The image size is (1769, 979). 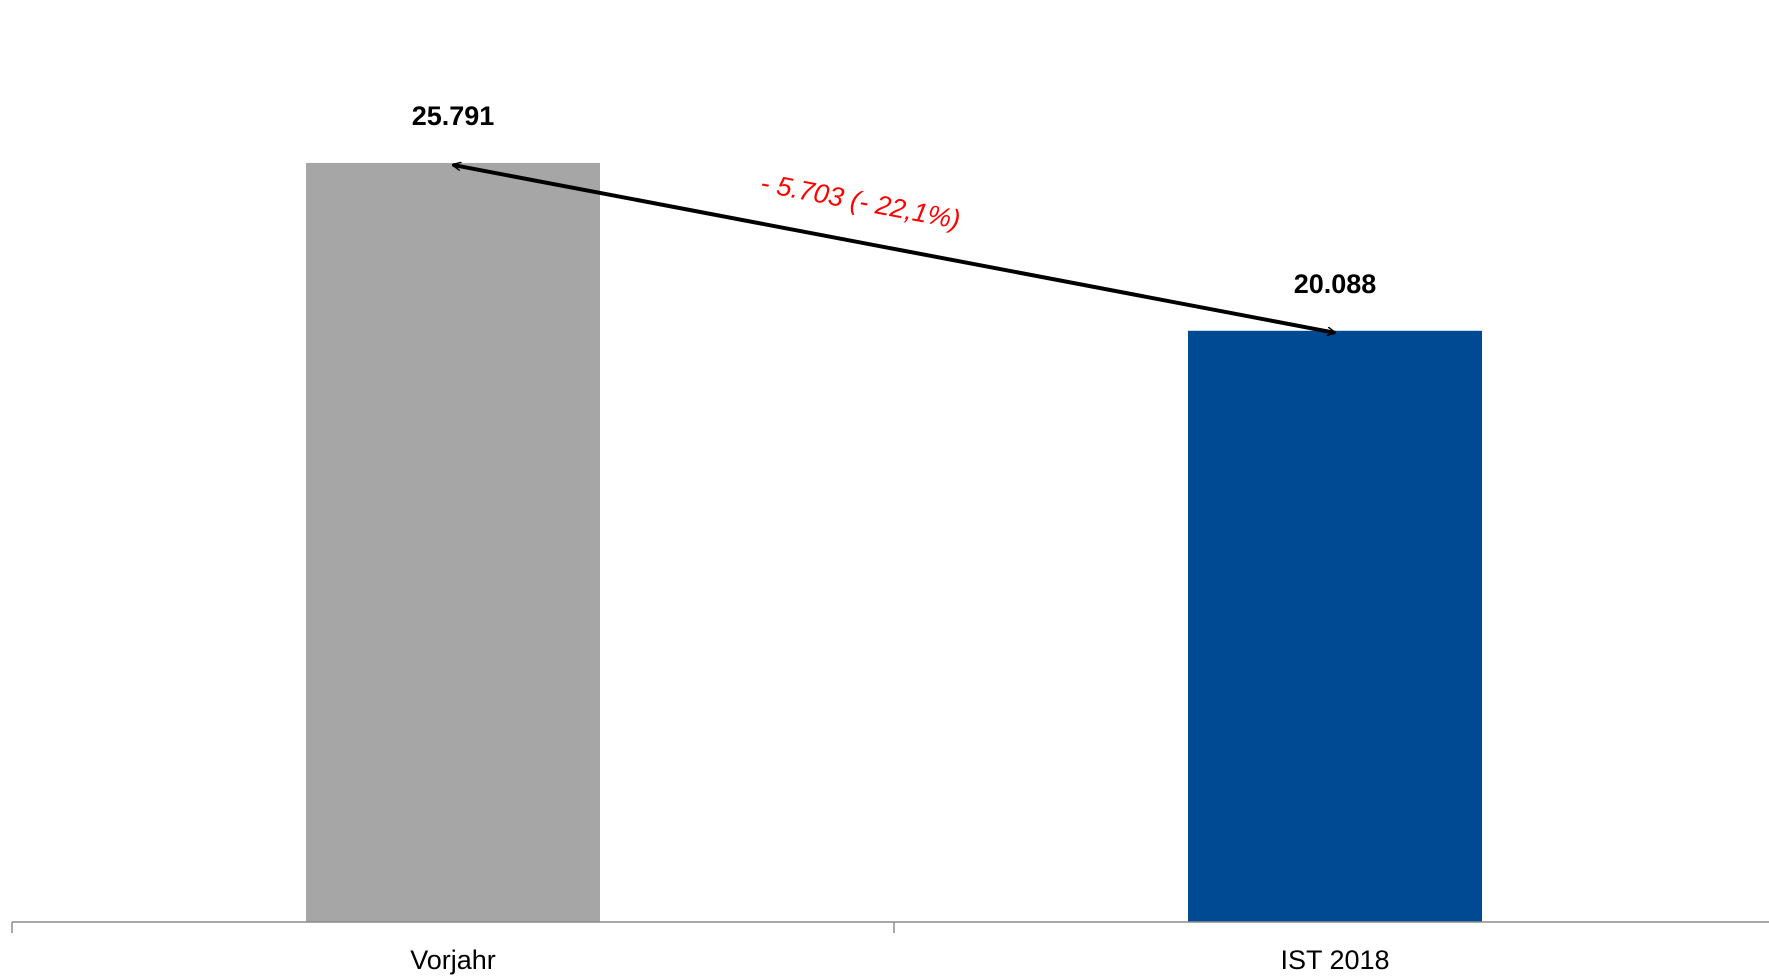 I want to click on x-tick-label: Vorjahr, so click(x=453, y=960).